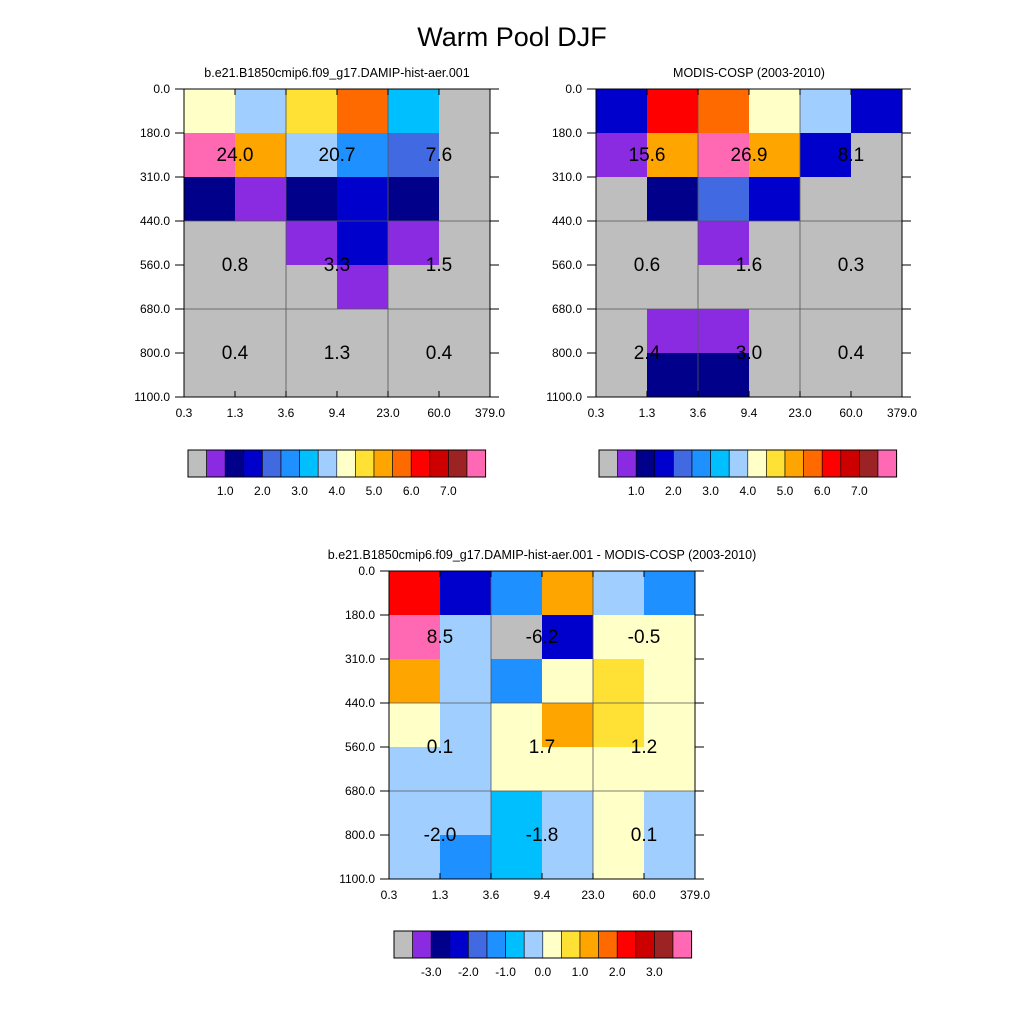 This screenshot has height=1024, width=1024. What do you see at coordinates (542, 637) in the screenshot?
I see `data-label: -6.2` at bounding box center [542, 637].